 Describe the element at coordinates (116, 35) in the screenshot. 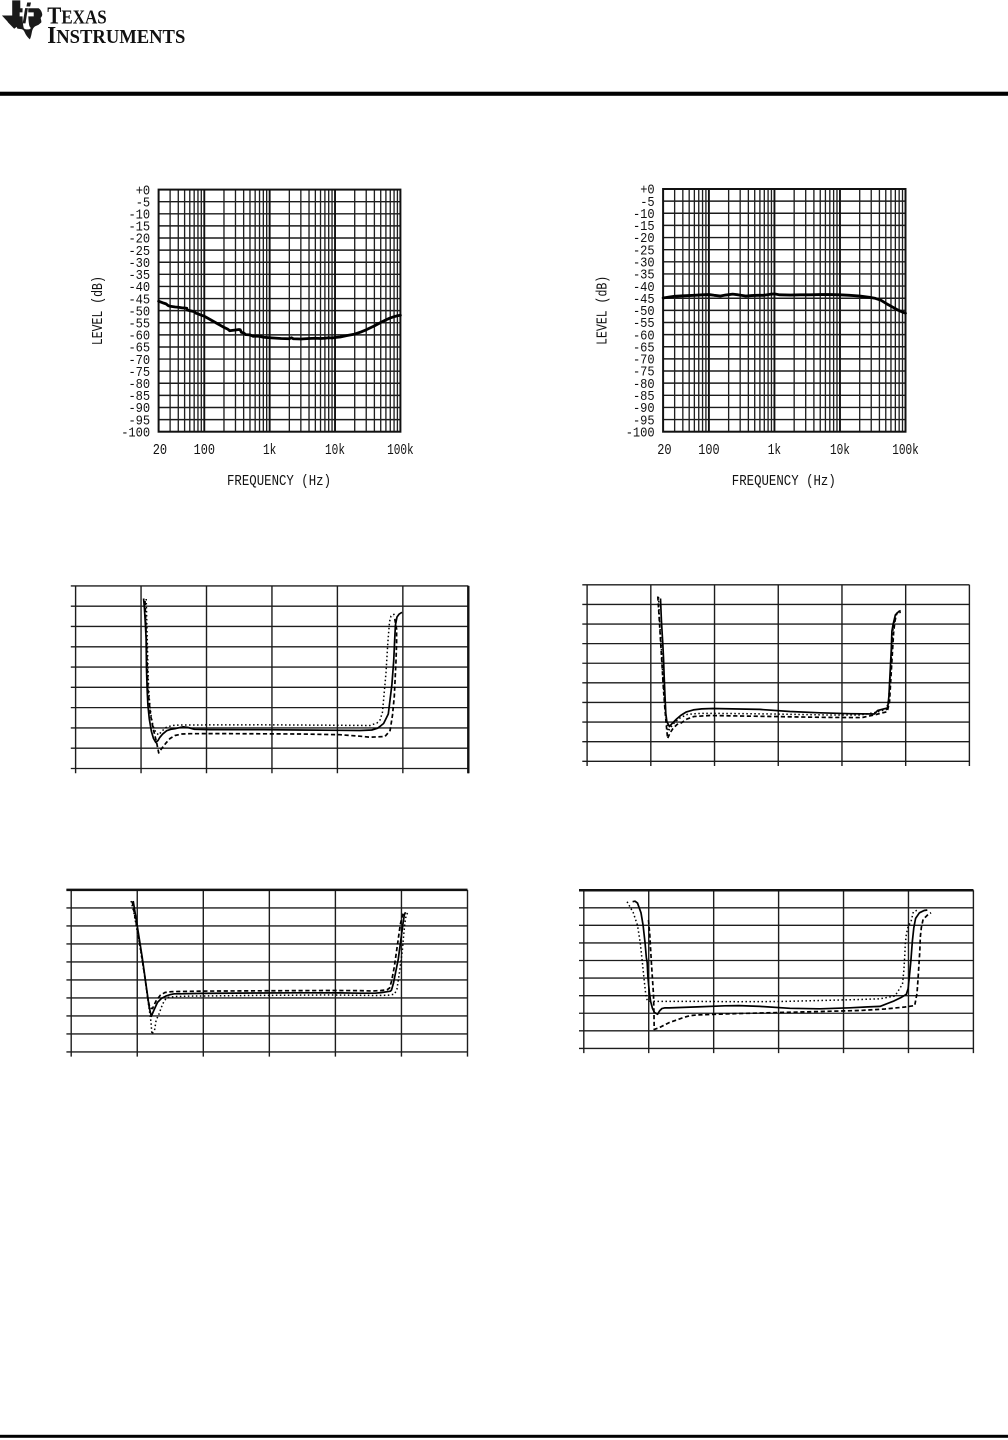

I see `svg-text: INSTRUMENTS` at that location.